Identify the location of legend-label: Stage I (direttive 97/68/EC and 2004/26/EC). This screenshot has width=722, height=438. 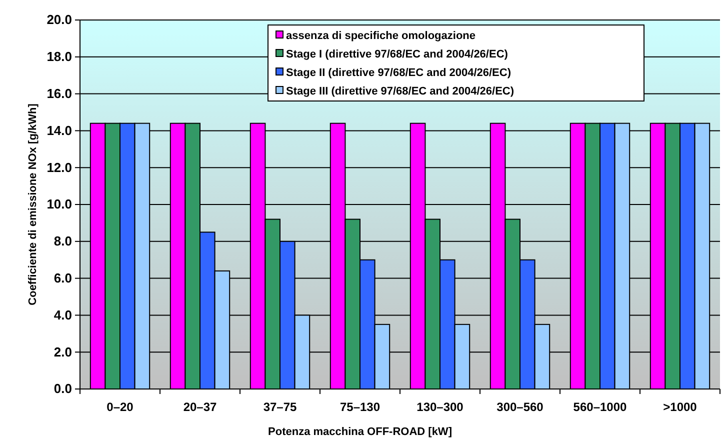
(397, 54).